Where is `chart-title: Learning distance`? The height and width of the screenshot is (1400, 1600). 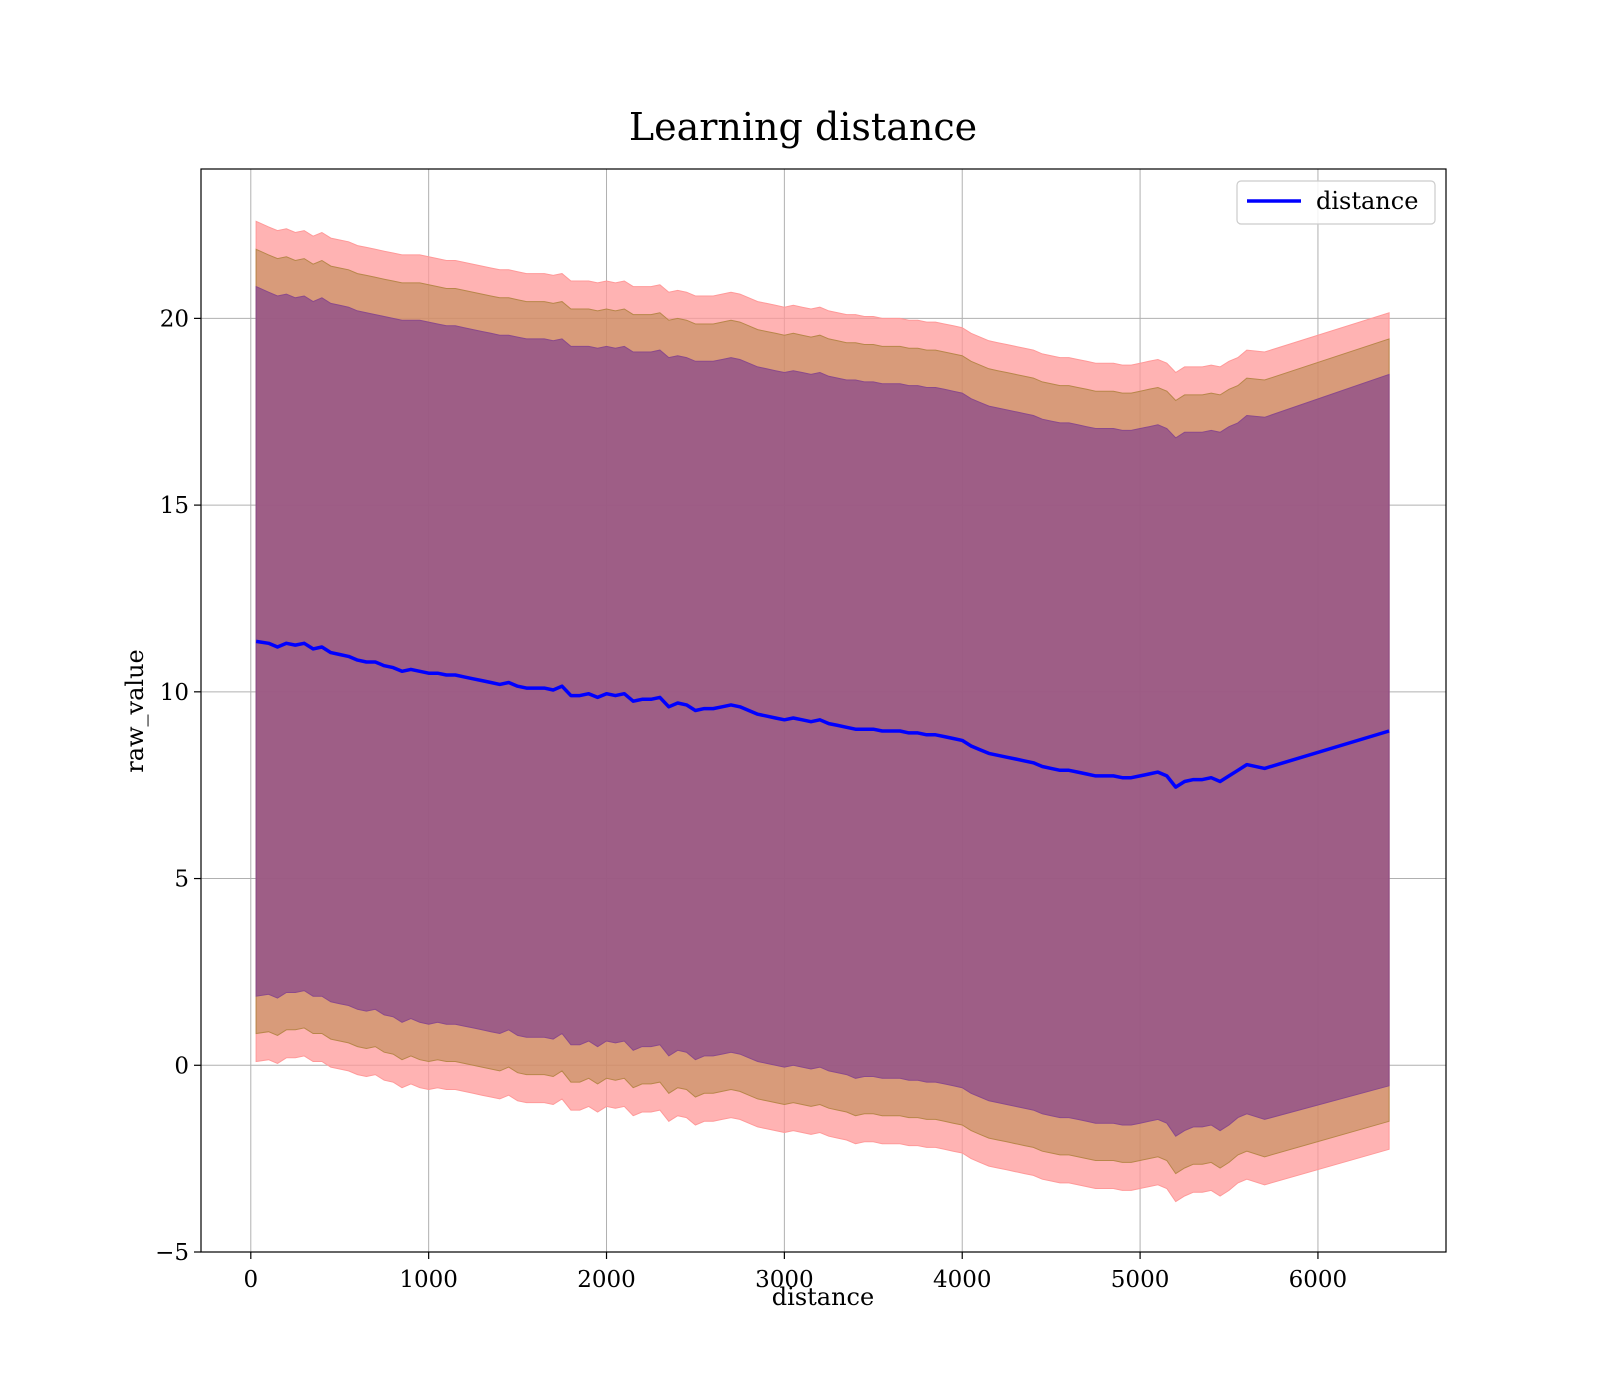 chart-title: Learning distance is located at coordinates (803, 127).